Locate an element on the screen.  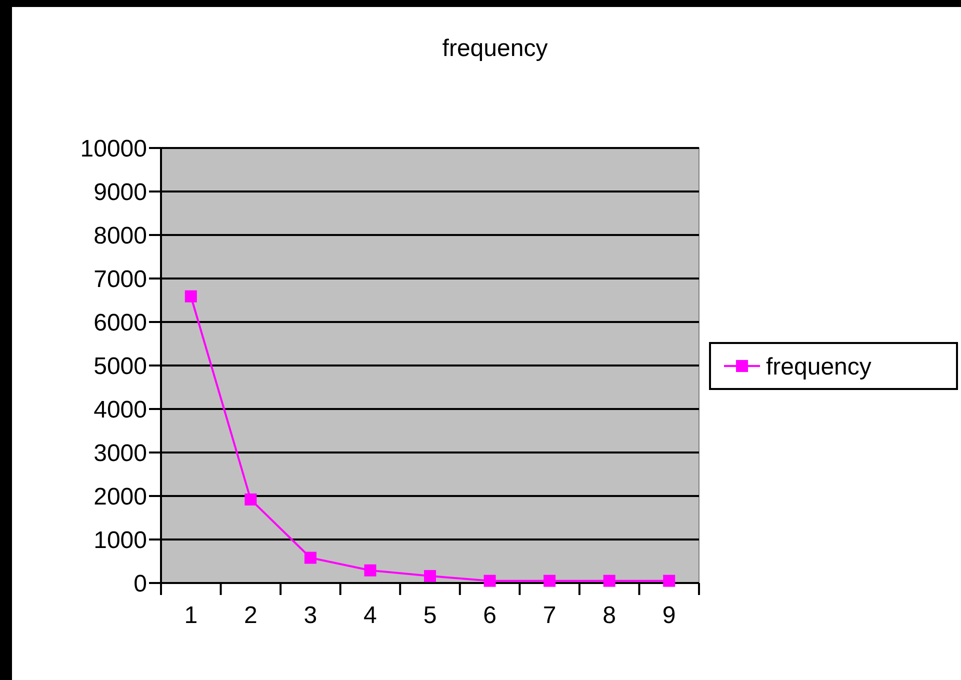
x-tick-label: 1 is located at coordinates (191, 615).